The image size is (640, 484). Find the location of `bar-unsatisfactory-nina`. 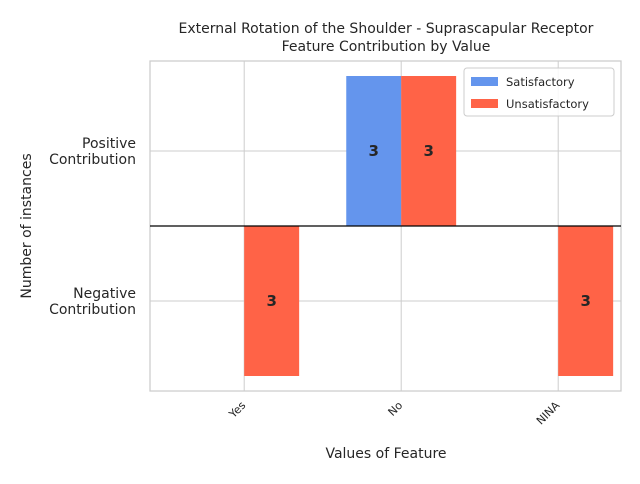

bar-unsatisfactory-nina is located at coordinates (586, 301).